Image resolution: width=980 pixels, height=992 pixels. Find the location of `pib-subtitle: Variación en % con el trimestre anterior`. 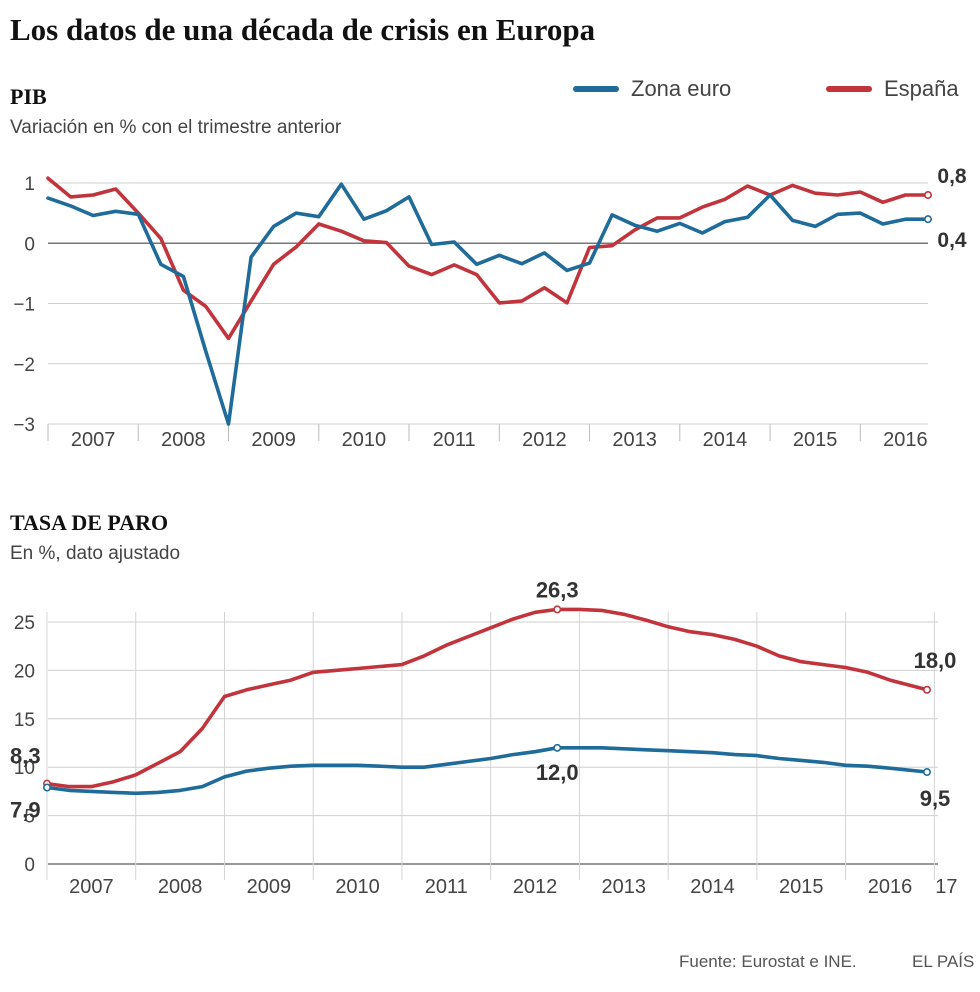

pib-subtitle: Variación en % con el trimestre anterior is located at coordinates (176, 127).